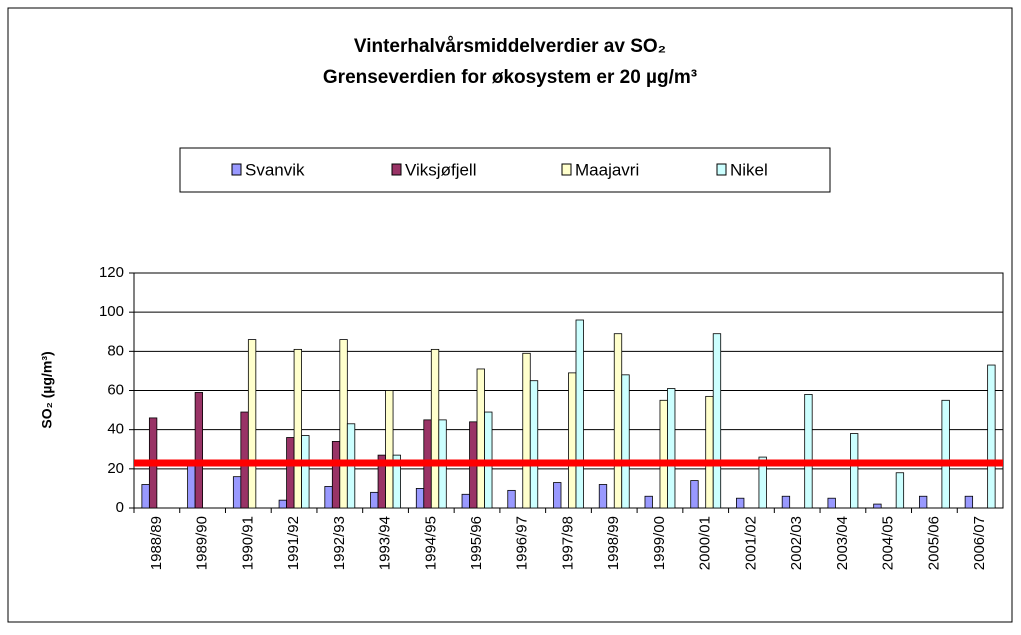  What do you see at coordinates (430, 543) in the screenshot?
I see `x-tick-label: 1994/95` at bounding box center [430, 543].